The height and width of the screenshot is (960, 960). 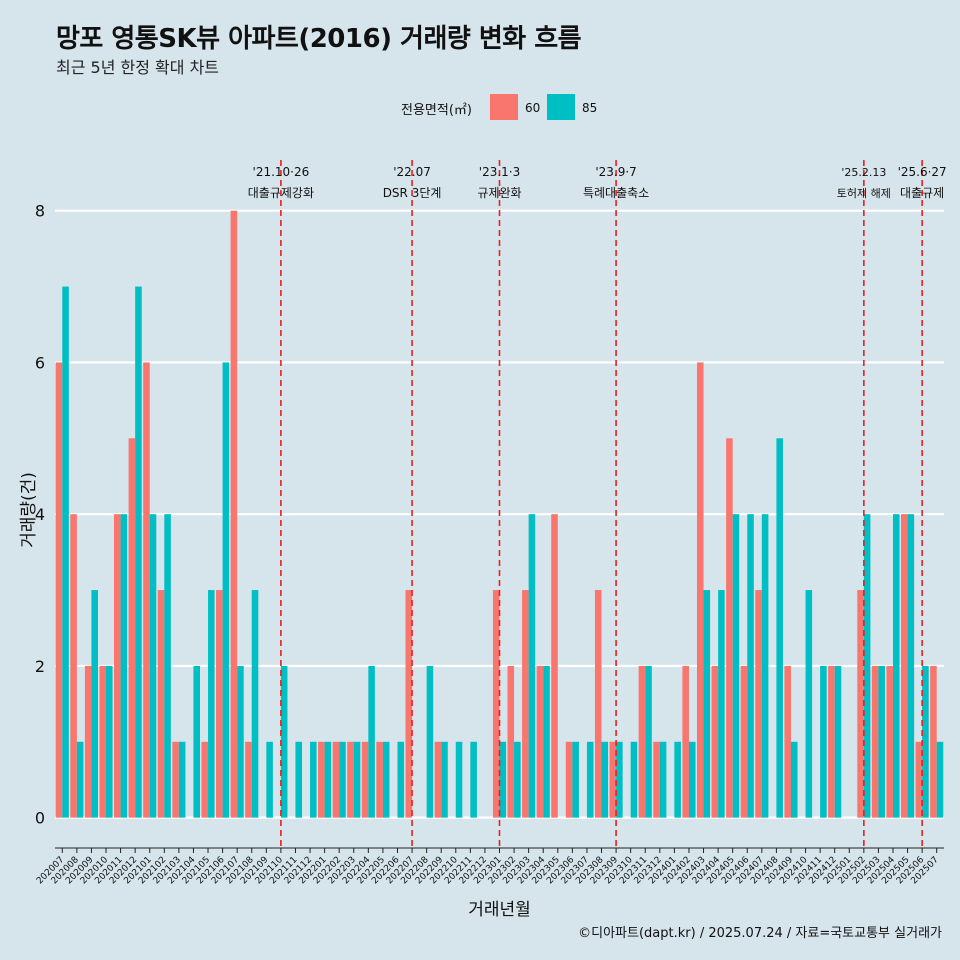 I want to click on x-tick-label-202206: 202206, so click(x=386, y=871).